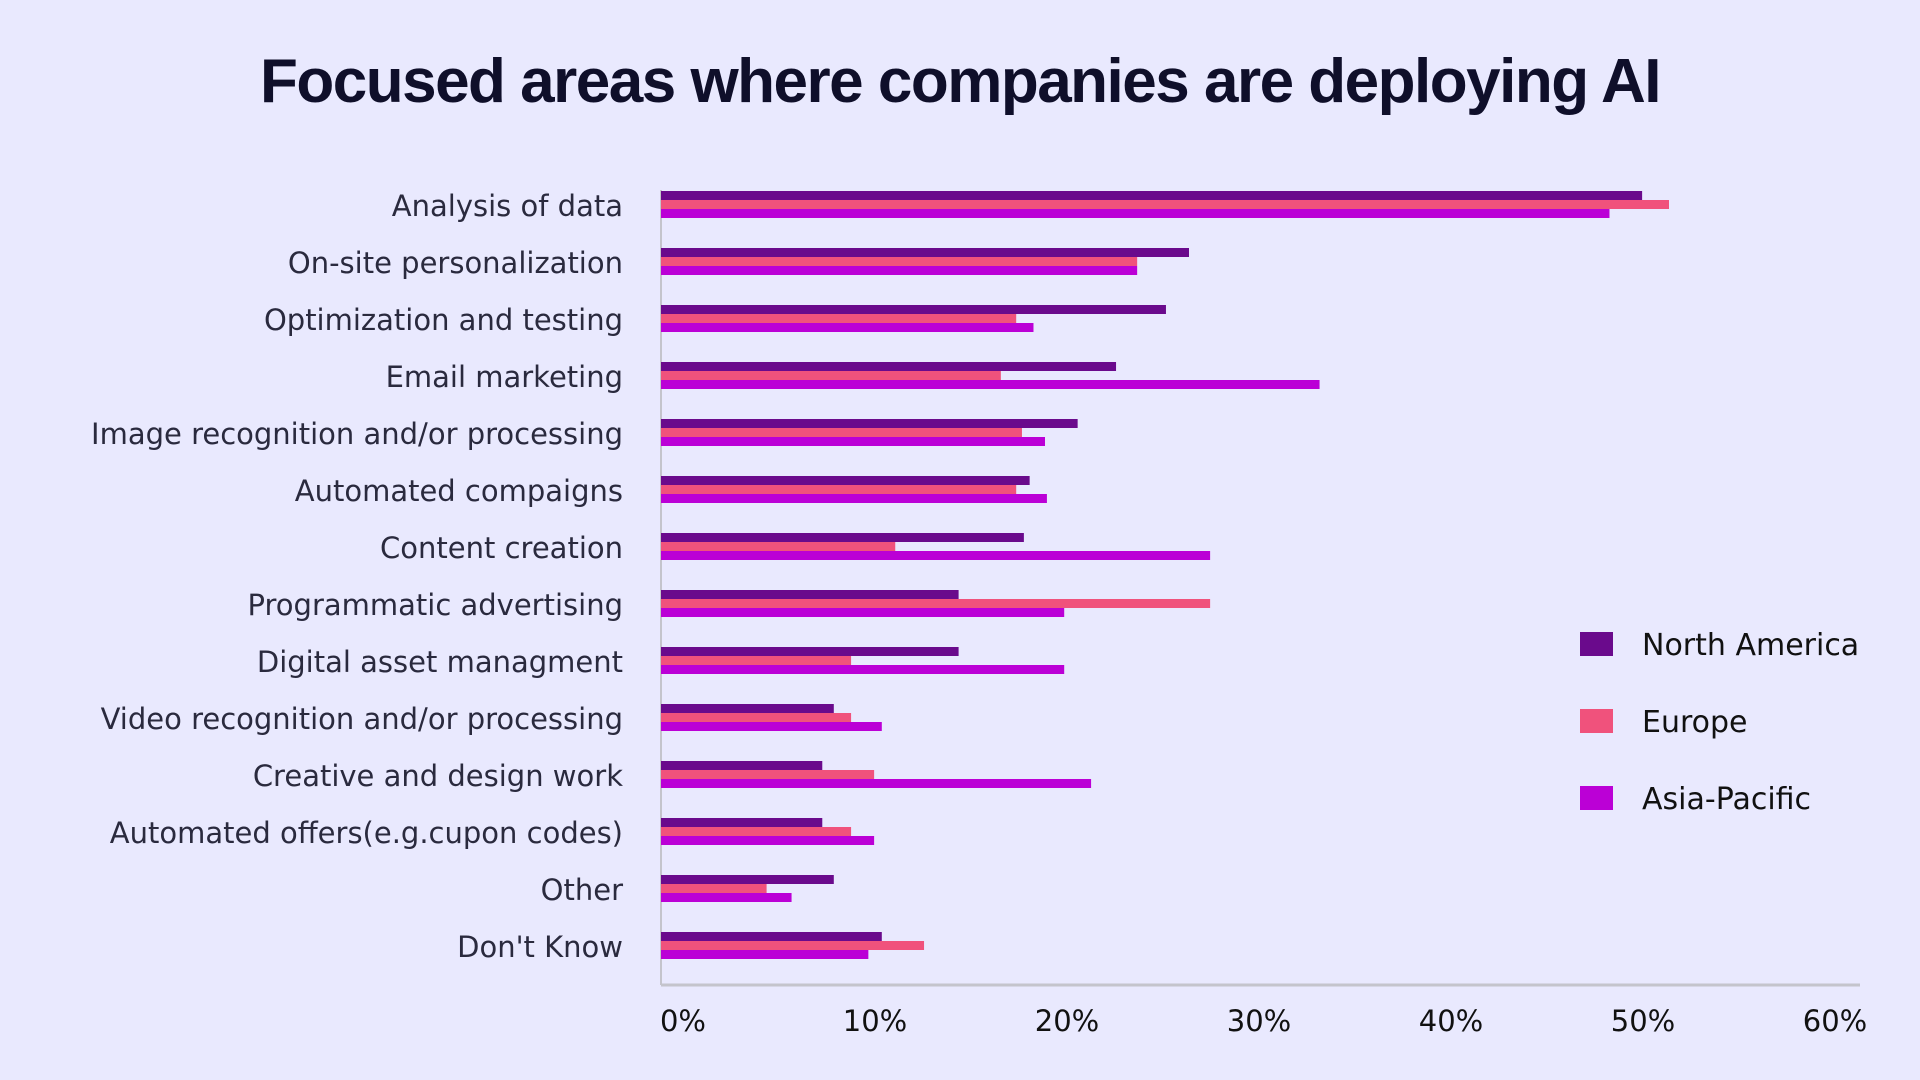 The height and width of the screenshot is (1080, 1920). I want to click on legend-label: Asia-Pacific, so click(1726, 799).